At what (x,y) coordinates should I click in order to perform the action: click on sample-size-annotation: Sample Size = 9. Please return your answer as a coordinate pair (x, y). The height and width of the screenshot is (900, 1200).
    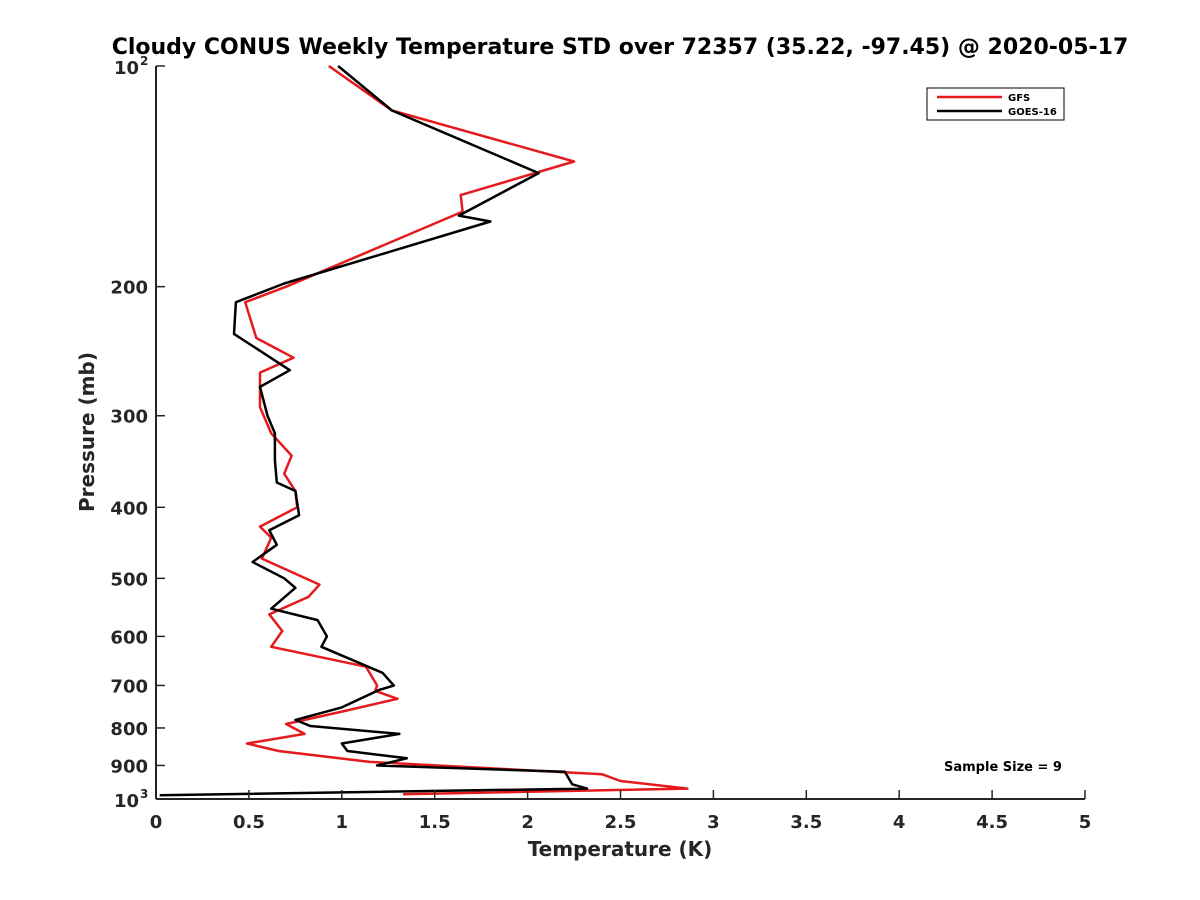
    Looking at the image, I should click on (1003, 767).